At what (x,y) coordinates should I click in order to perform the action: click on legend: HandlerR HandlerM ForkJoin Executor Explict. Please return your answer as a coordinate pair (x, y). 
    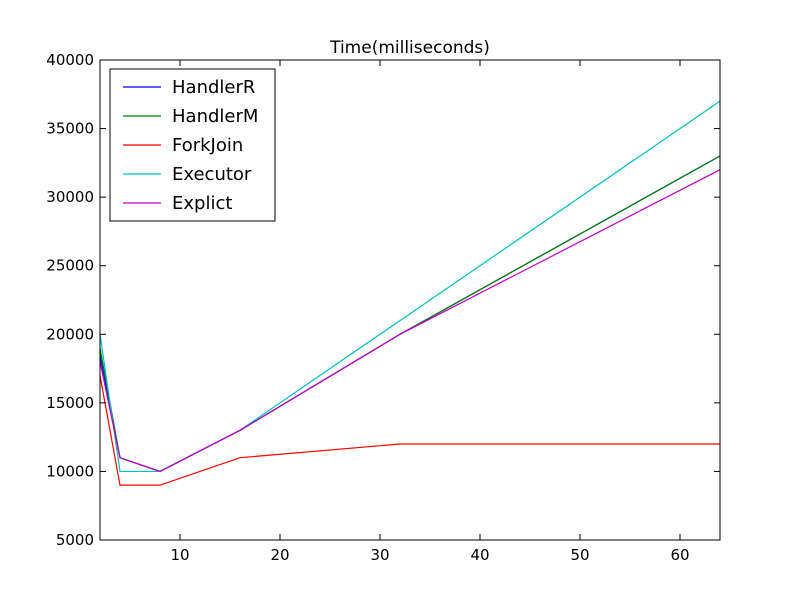
    Looking at the image, I should click on (192, 145).